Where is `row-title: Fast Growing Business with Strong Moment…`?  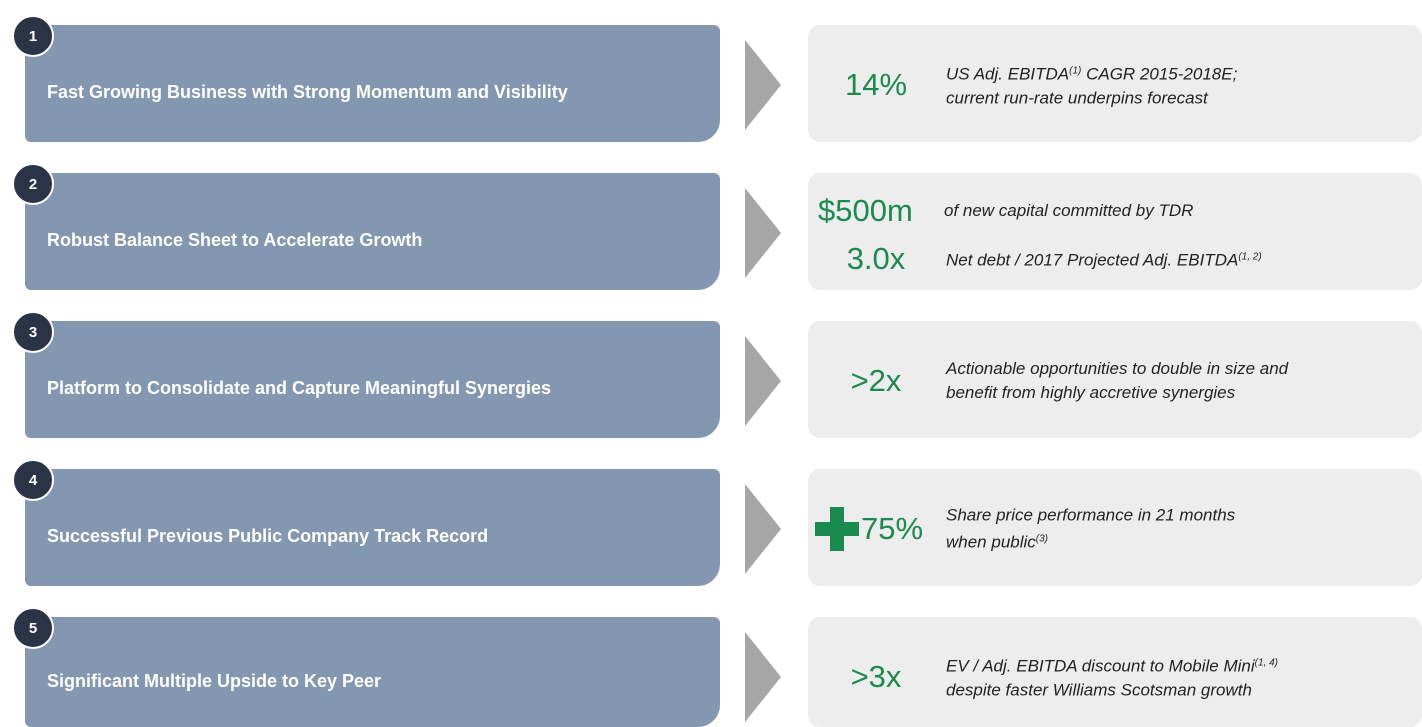
row-title: Fast Growing Business with Strong Moment… is located at coordinates (372, 83).